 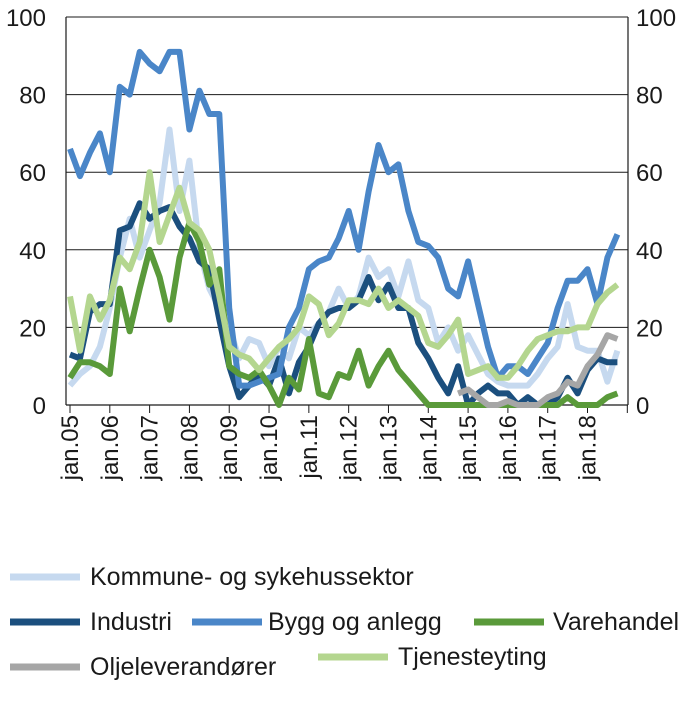 I want to click on legend-label: Tjenesteyting, so click(x=472, y=657).